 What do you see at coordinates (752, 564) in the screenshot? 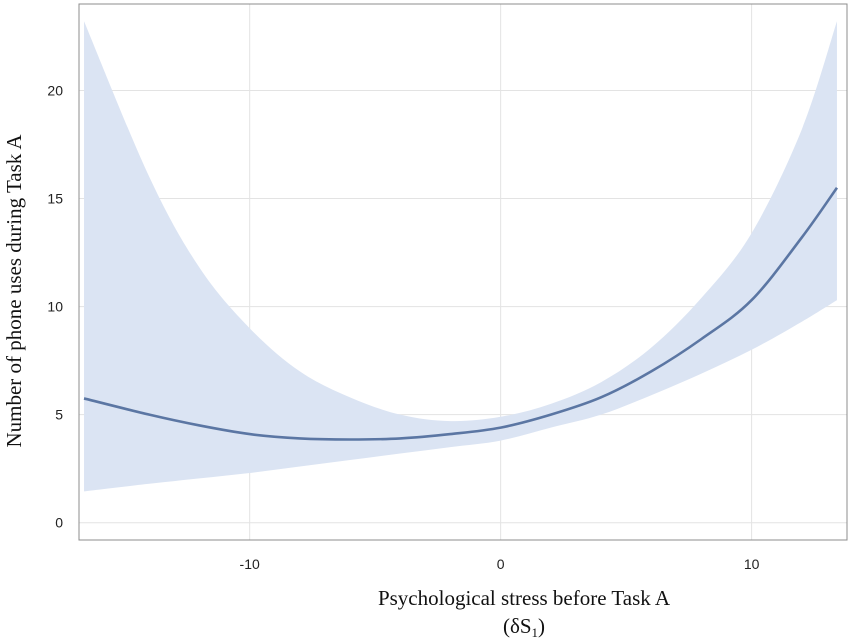
I see `x-tick-label: 10` at bounding box center [752, 564].